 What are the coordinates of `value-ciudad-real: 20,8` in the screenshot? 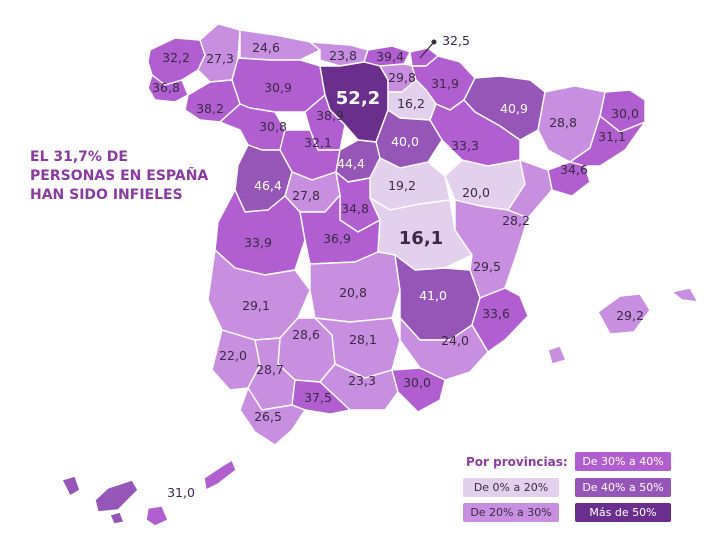 It's located at (353, 292).